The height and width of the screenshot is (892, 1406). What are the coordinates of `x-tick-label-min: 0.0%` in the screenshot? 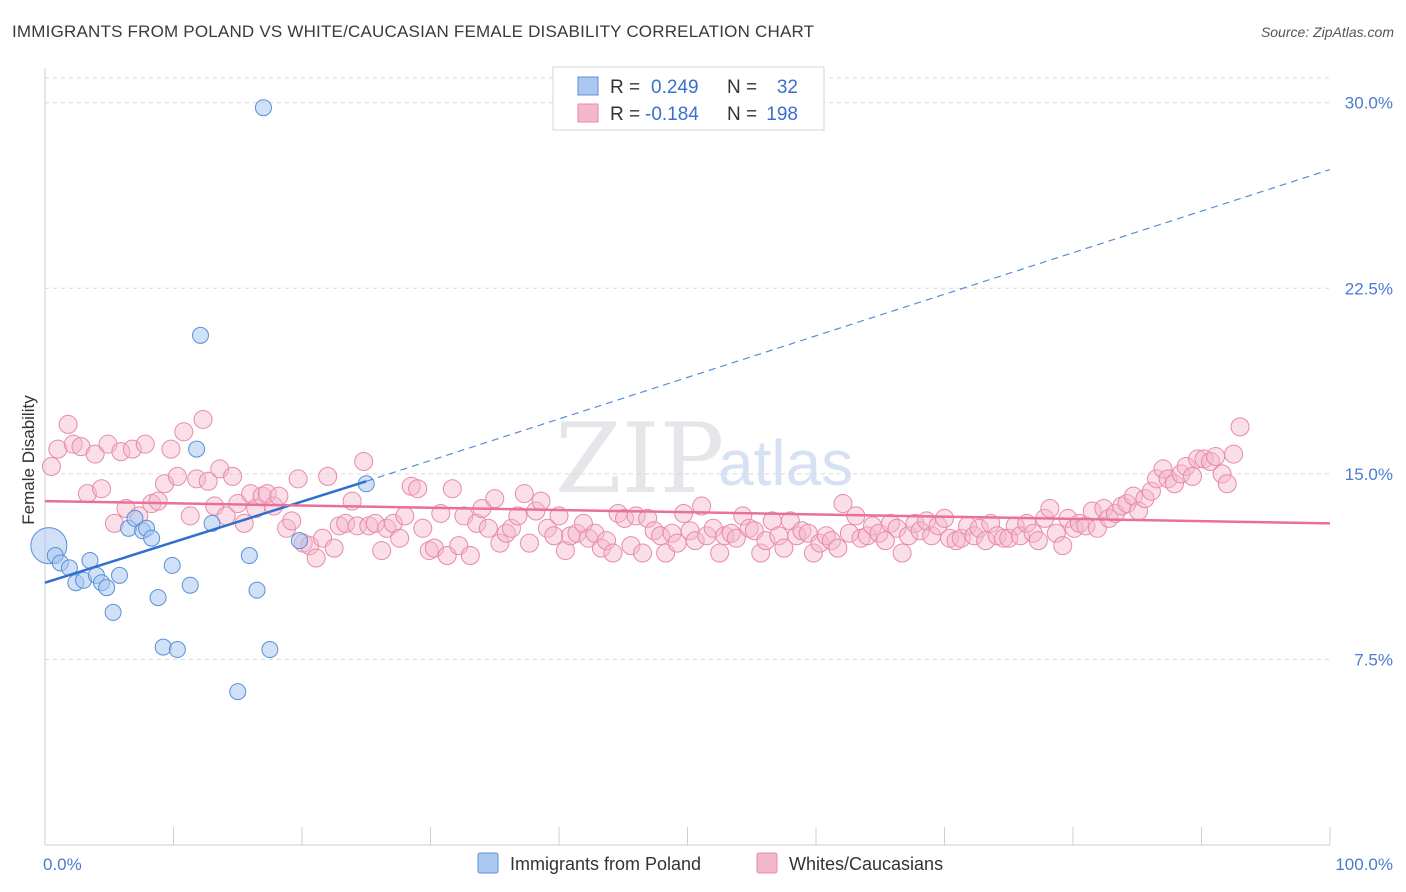 It's located at (62, 864).